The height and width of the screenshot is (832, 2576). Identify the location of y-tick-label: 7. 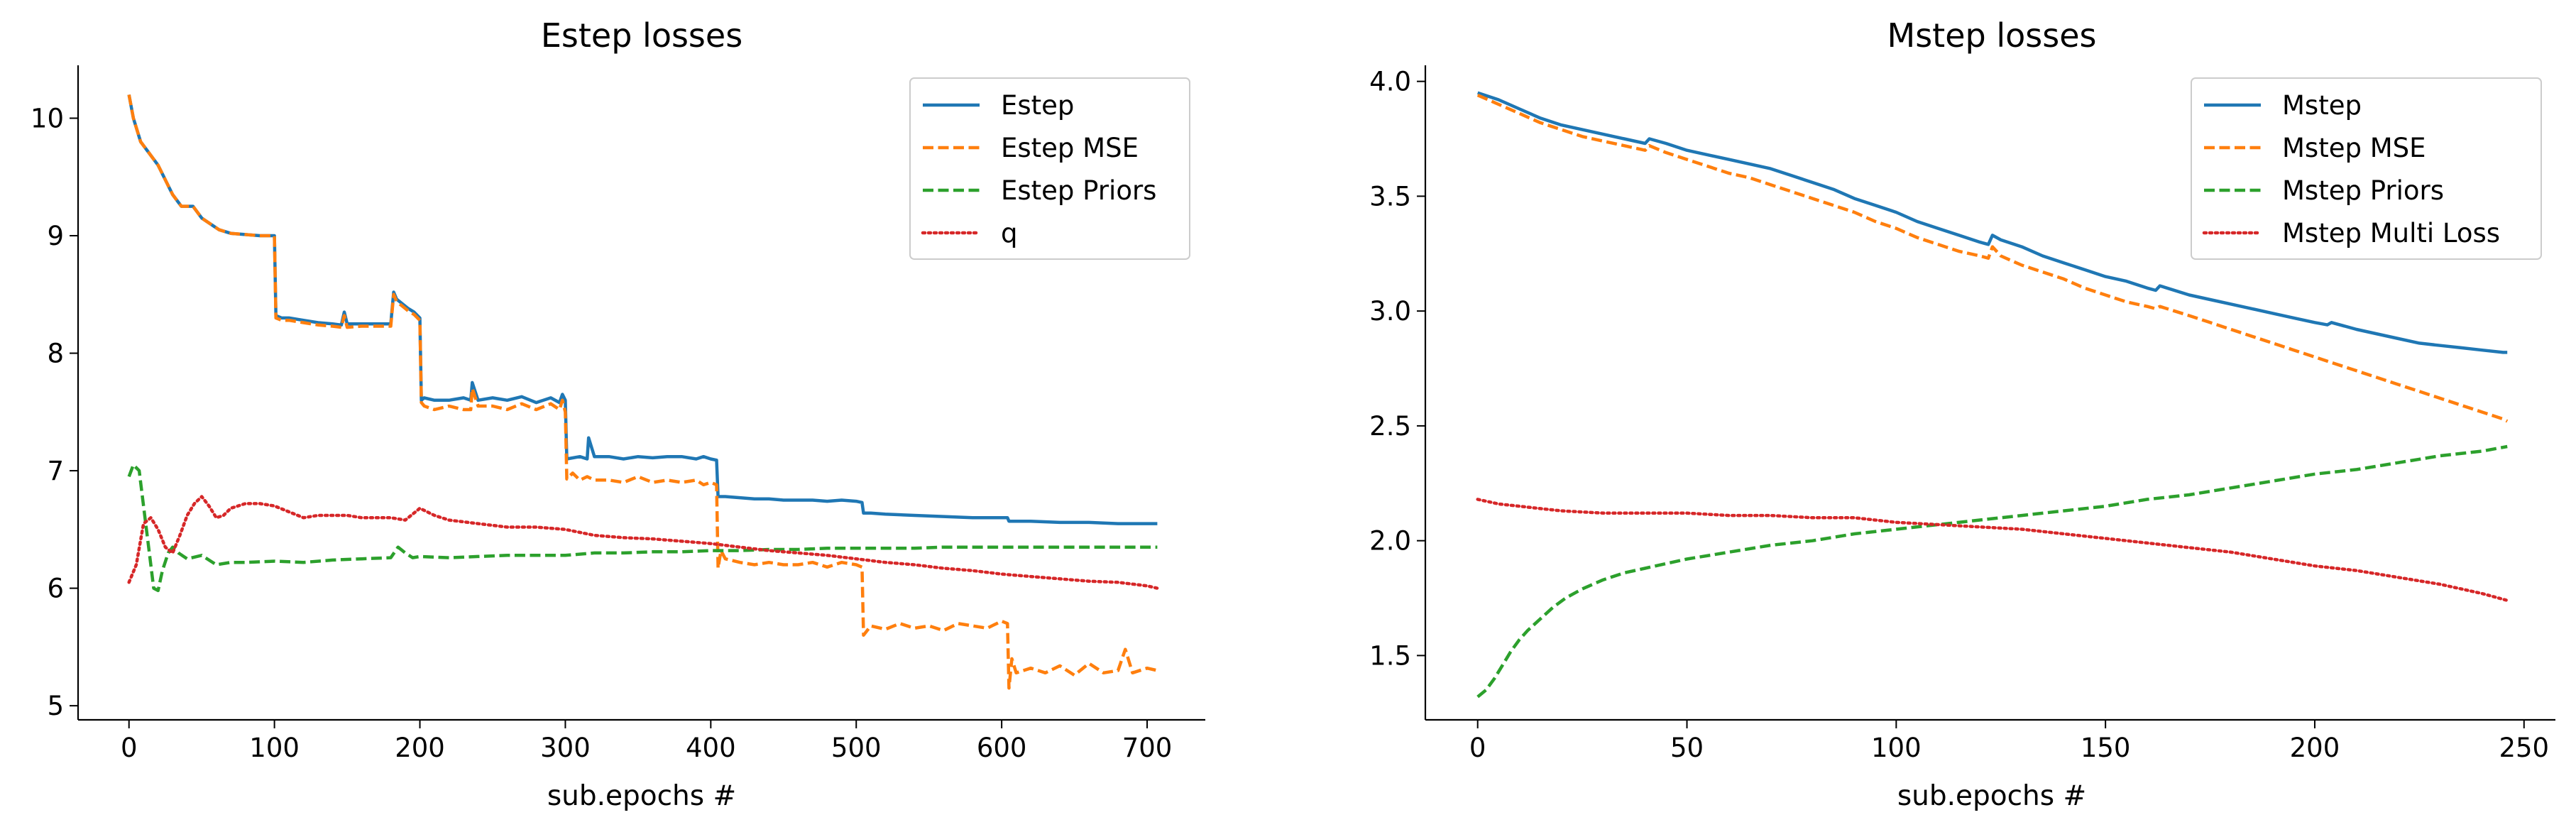
(55, 471).